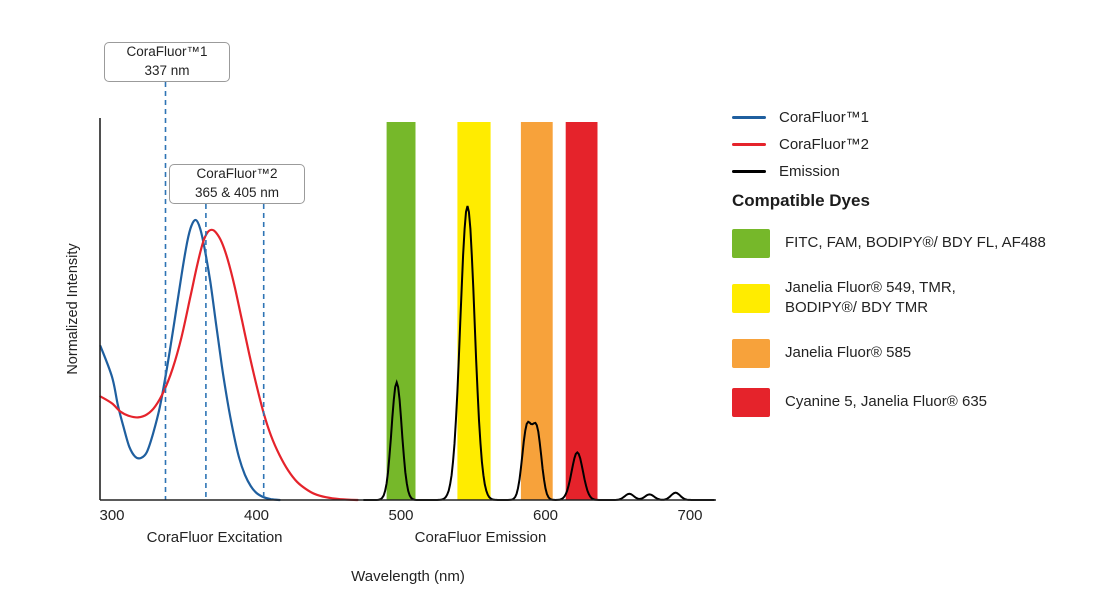  What do you see at coordinates (912, 171) in the screenshot?
I see `legend-item-emission: Emission` at bounding box center [912, 171].